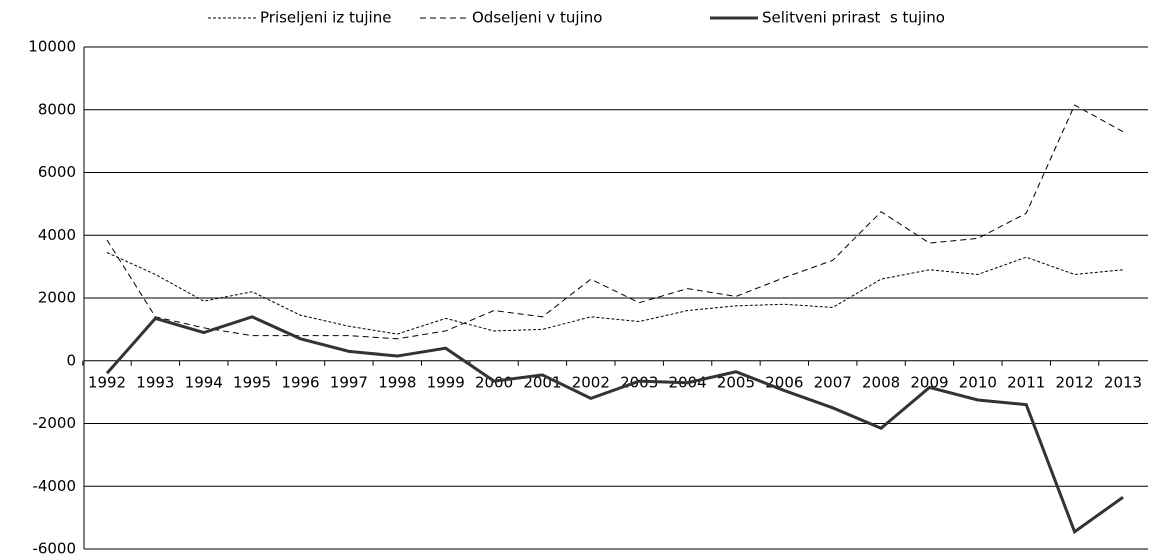  Describe the element at coordinates (446, 382) in the screenshot. I see `x-tick-label: 1999` at that location.